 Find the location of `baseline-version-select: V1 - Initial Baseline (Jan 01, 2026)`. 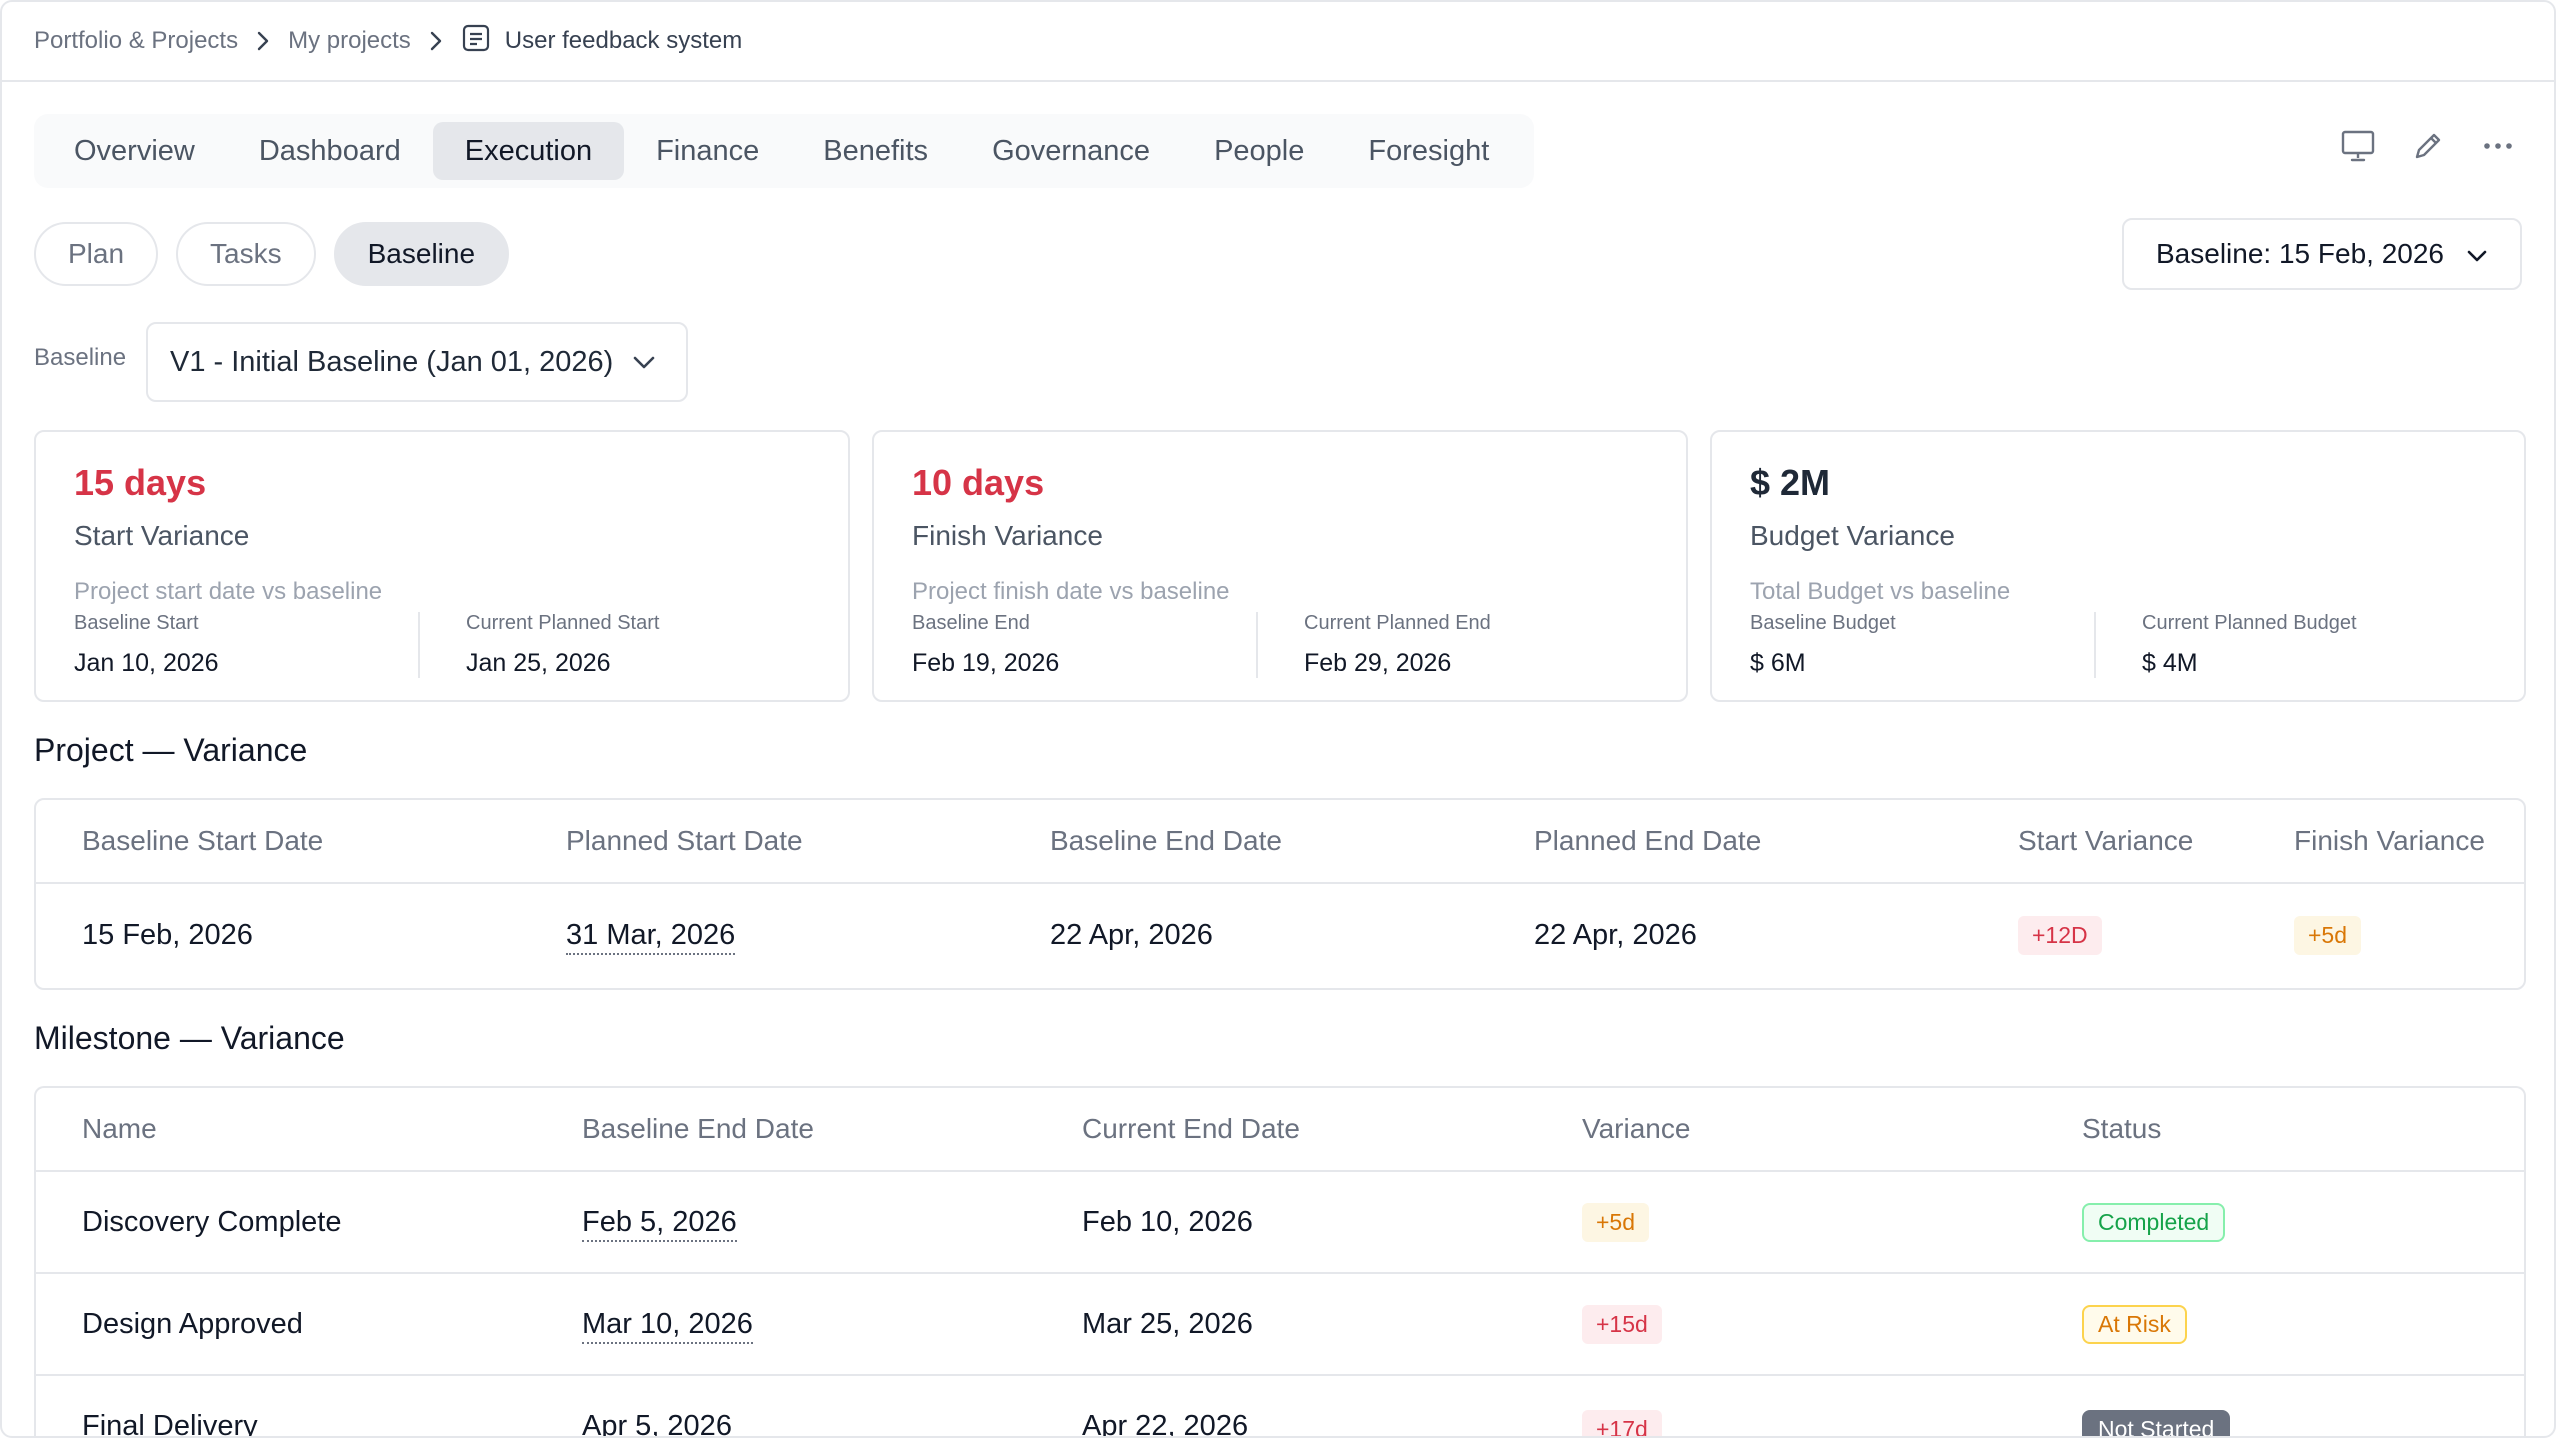

baseline-version-select: V1 - Initial Baseline (Jan 01, 2026) is located at coordinates (417, 362).